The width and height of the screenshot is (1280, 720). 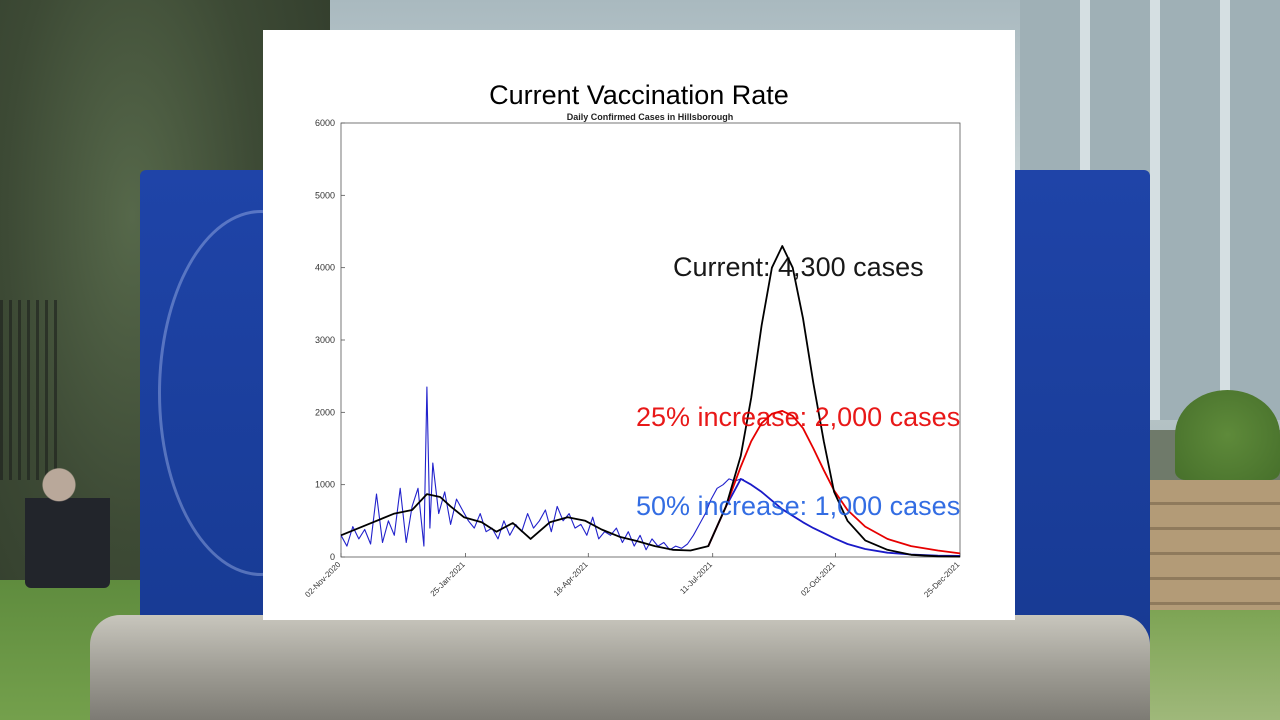 What do you see at coordinates (639, 95) in the screenshot?
I see `headline: Current Vaccination Rate` at bounding box center [639, 95].